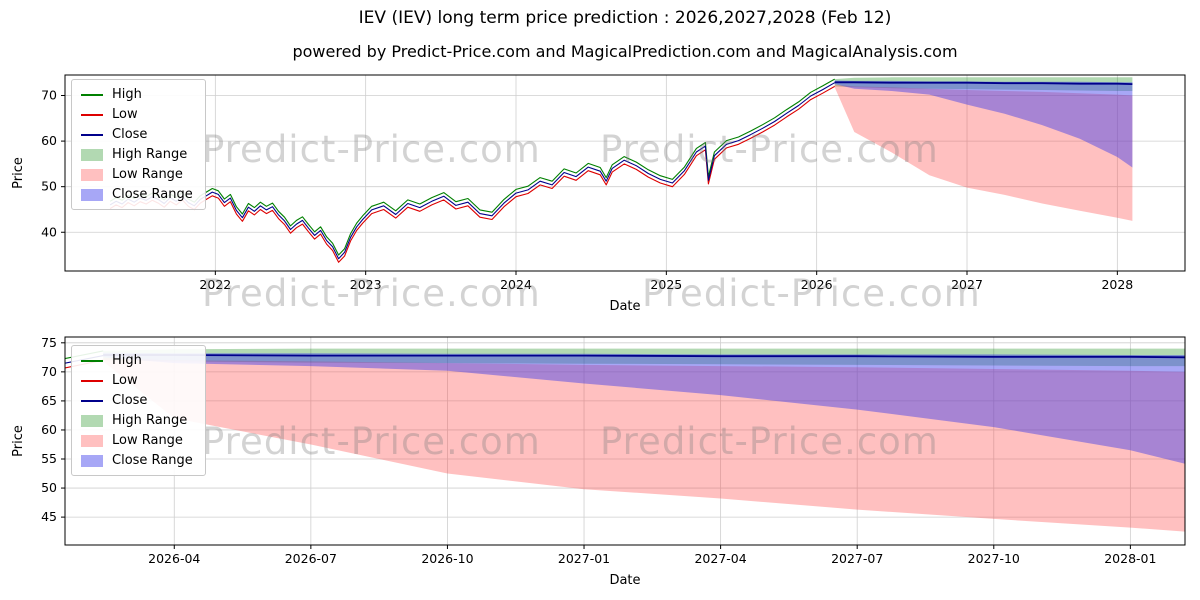 Image resolution: width=1200 pixels, height=600 pixels. Describe the element at coordinates (983, 124) in the screenshot. I see `close-range-band` at that location.